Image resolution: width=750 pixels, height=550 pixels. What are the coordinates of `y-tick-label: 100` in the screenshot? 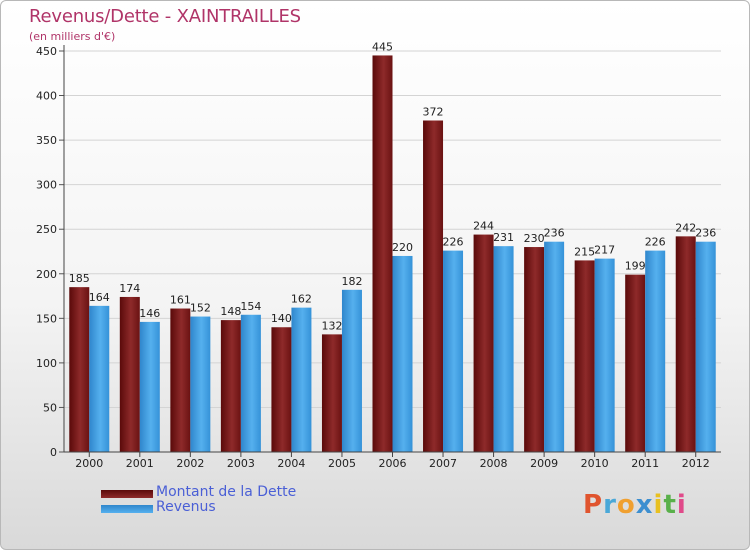 It's located at (46, 363).